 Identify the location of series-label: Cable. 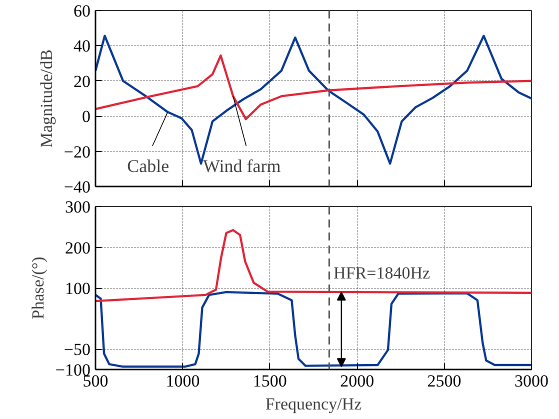
(148, 166).